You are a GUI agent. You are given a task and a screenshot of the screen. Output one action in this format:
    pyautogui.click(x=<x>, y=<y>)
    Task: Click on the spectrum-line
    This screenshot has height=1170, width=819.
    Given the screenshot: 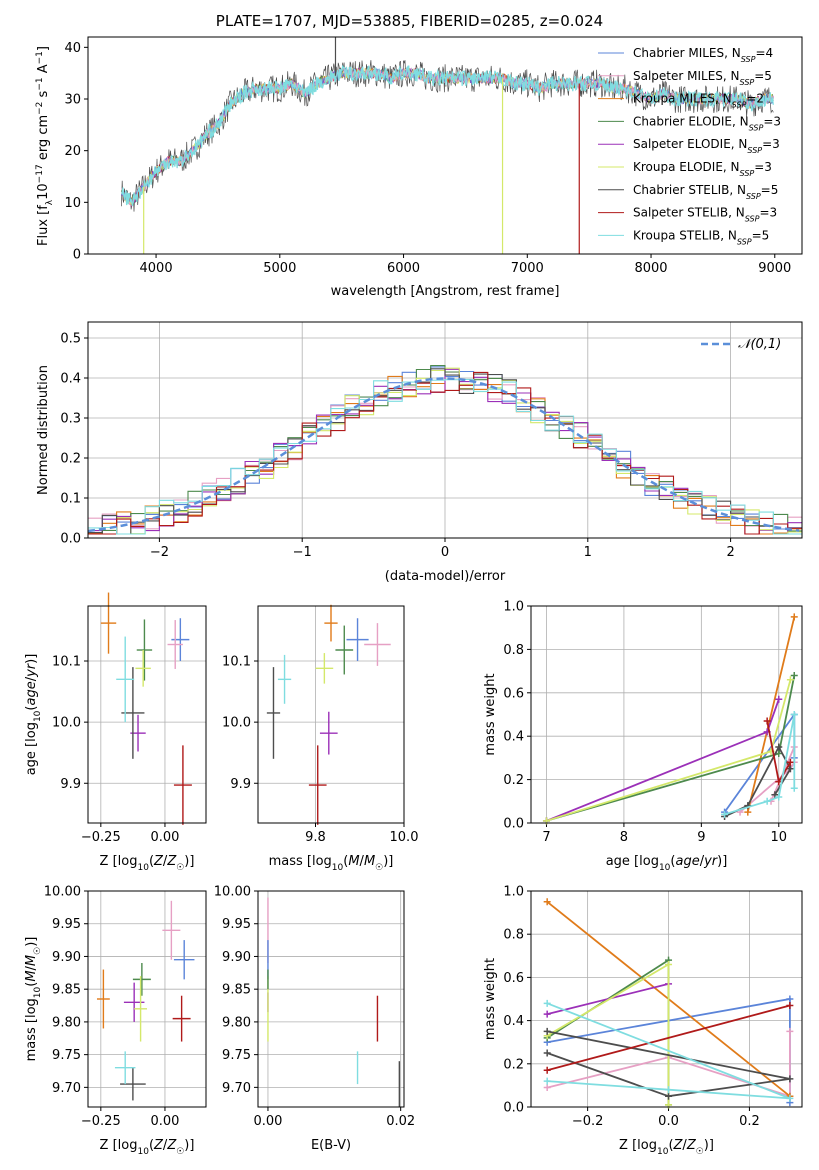 What is the action you would take?
    pyautogui.click(x=447, y=136)
    